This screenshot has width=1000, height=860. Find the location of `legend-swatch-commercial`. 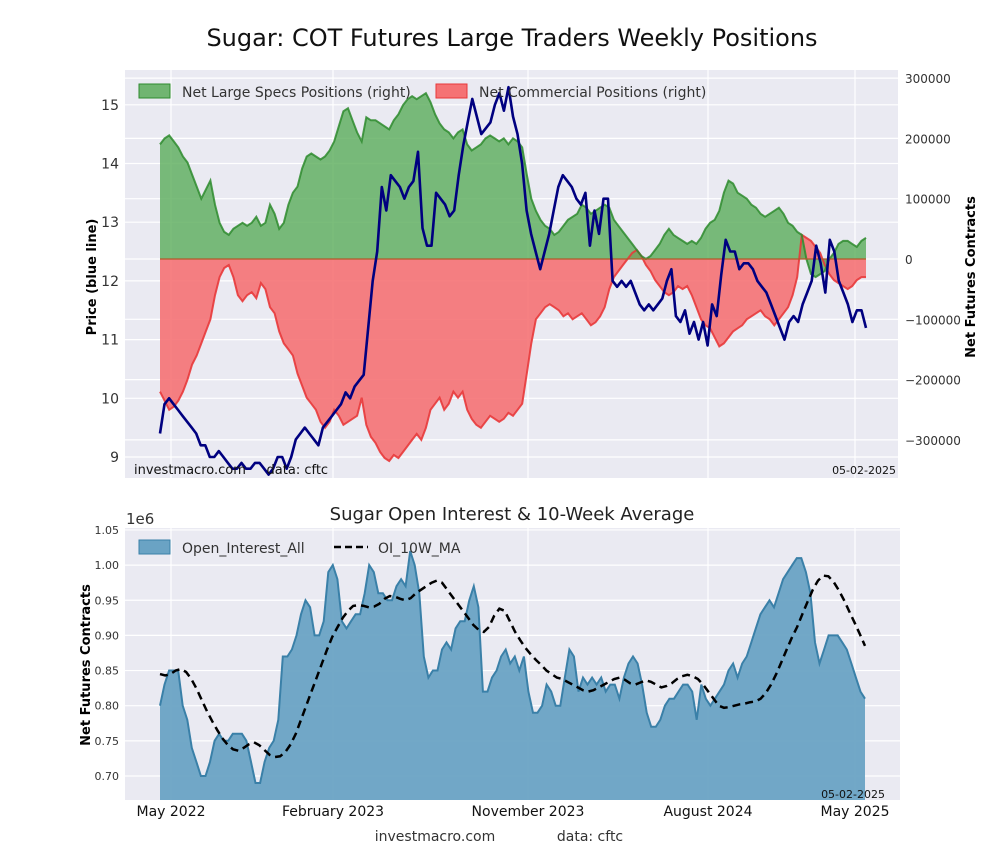

legend-swatch-commercial is located at coordinates (451, 91).